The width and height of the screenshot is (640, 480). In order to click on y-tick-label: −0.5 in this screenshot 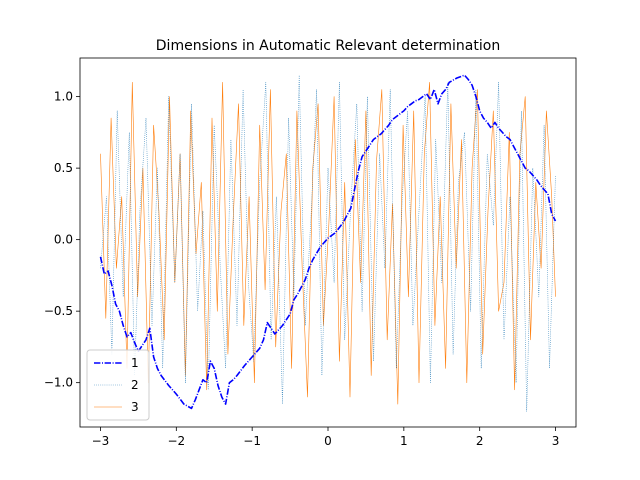, I will do `click(58, 311)`.